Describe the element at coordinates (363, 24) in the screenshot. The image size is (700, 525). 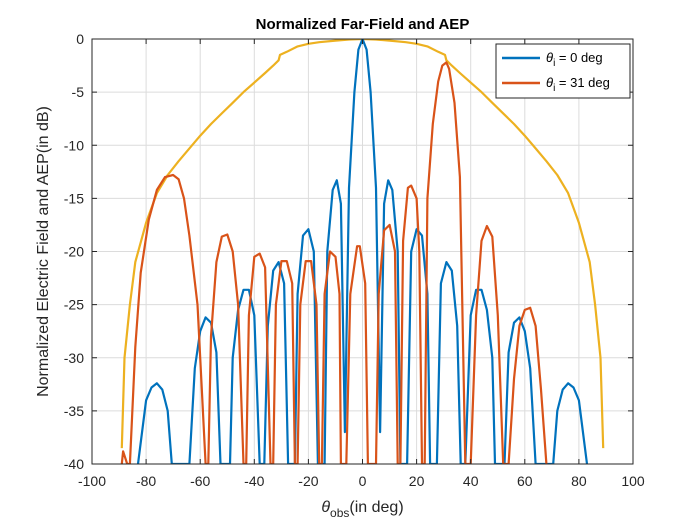
I see `chart-title: Normalized Far-Field and AEP` at that location.